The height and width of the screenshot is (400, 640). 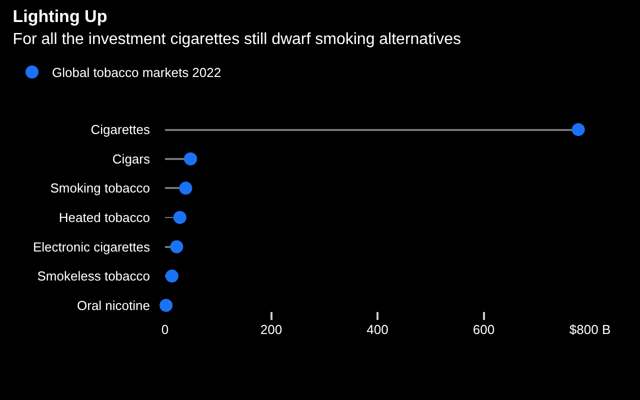 What do you see at coordinates (483, 329) in the screenshot?
I see `x-tick-label: 600` at bounding box center [483, 329].